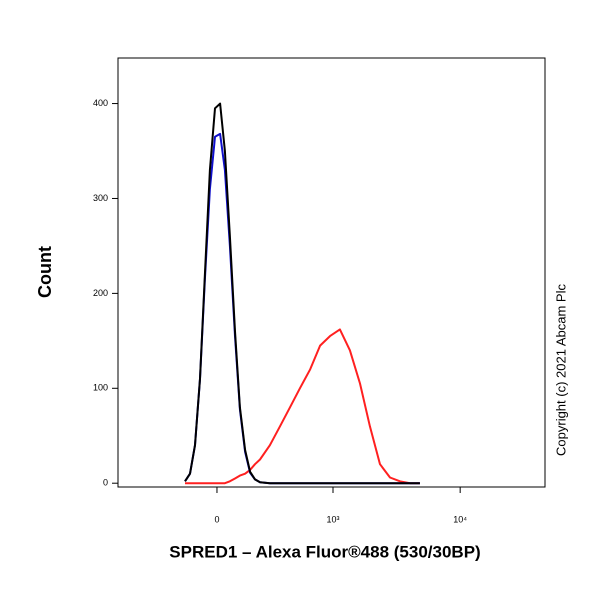 This screenshot has height=600, width=600. Describe the element at coordinates (302, 406) in the screenshot. I see `histogram-line` at that location.